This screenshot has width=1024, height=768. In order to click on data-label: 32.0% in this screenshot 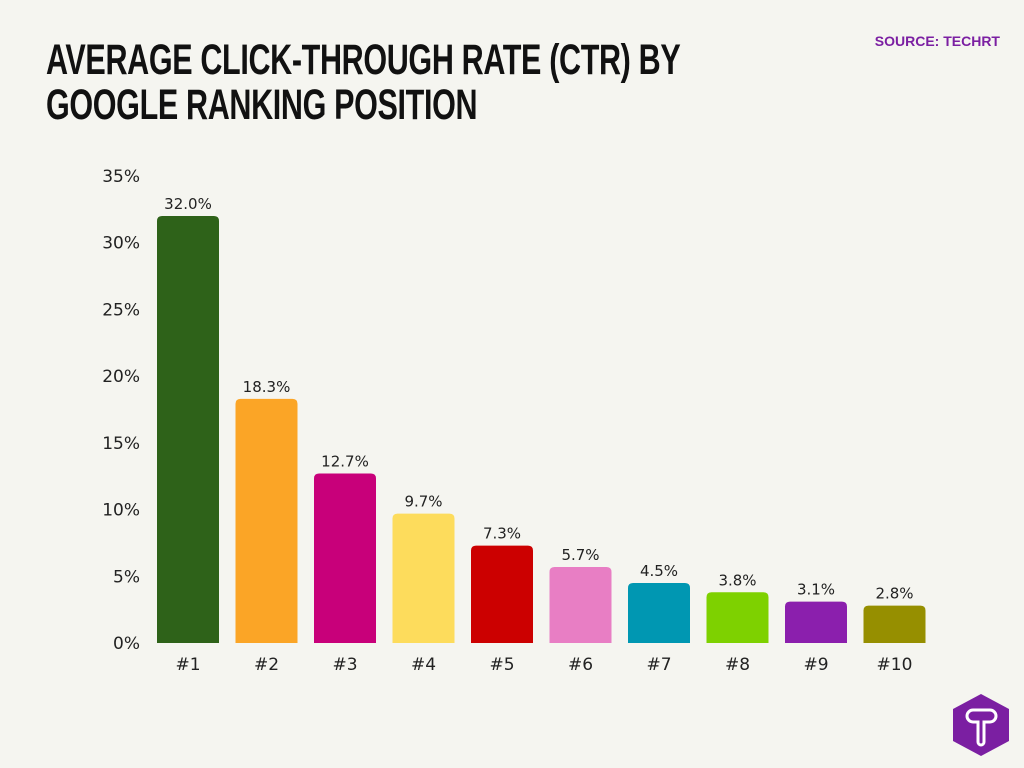, I will do `click(188, 204)`.